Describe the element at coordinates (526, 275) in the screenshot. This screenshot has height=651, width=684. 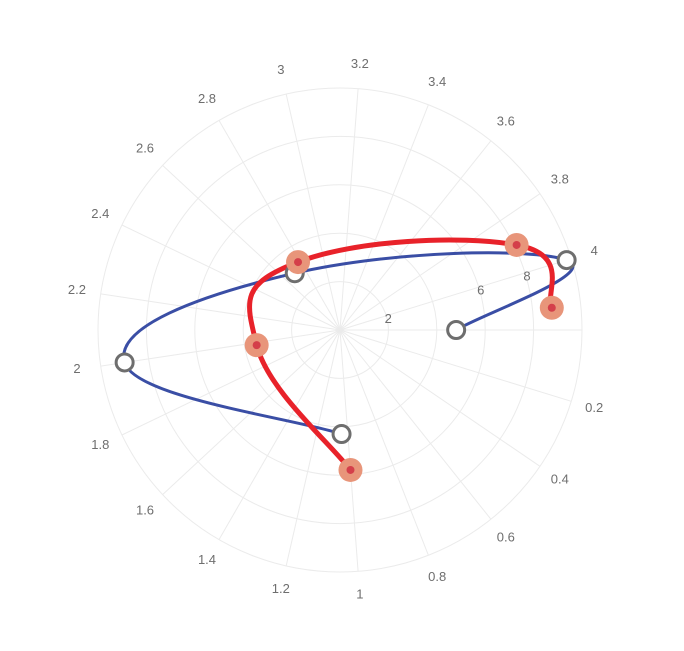
I see `radius-tick-label: 8` at that location.